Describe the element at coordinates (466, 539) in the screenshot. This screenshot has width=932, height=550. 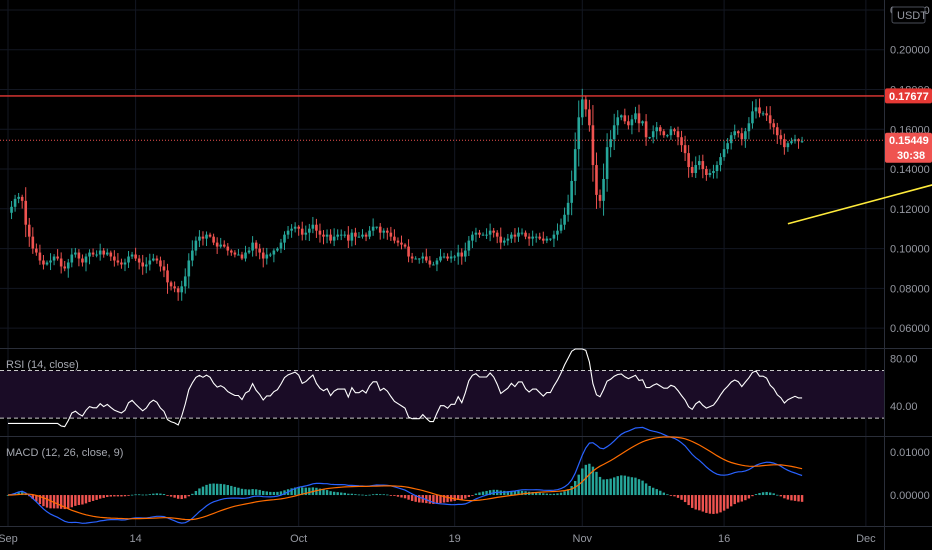
I see `time-axis: Sep14Oct19Nov16Dec14202118Feb` at that location.